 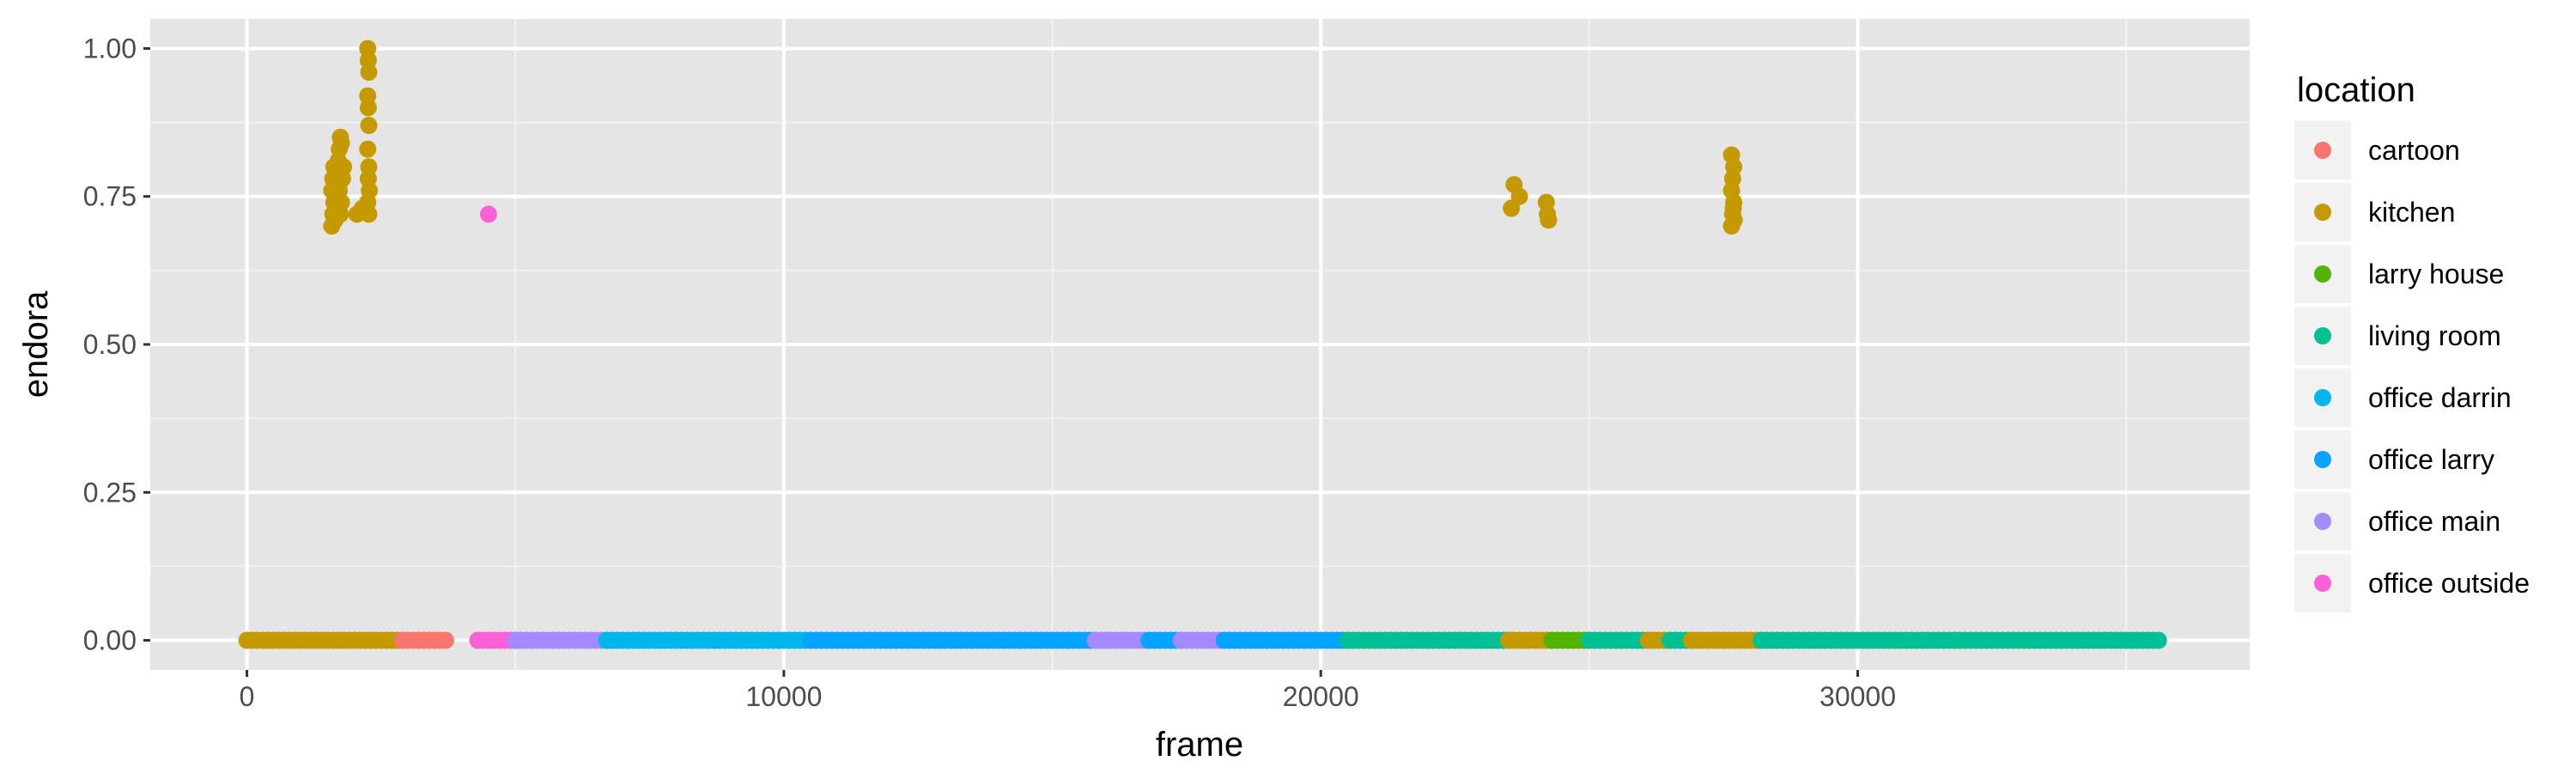 I want to click on y-tick-label: 0.50, so click(x=110, y=344).